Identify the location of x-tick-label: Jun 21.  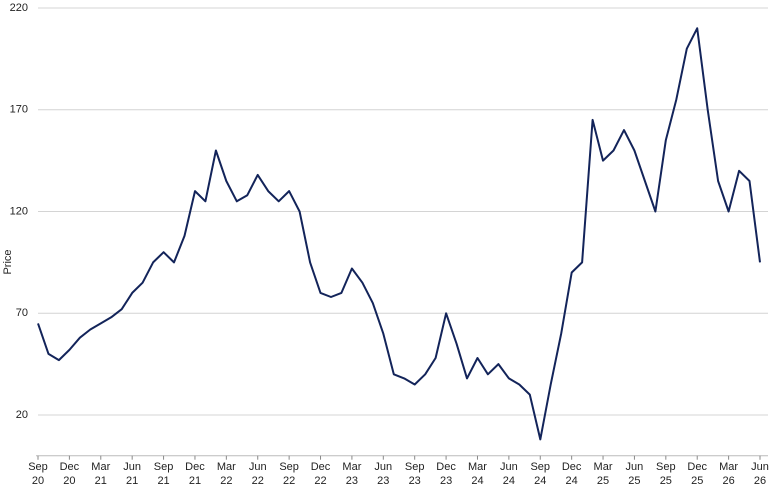
(132, 473).